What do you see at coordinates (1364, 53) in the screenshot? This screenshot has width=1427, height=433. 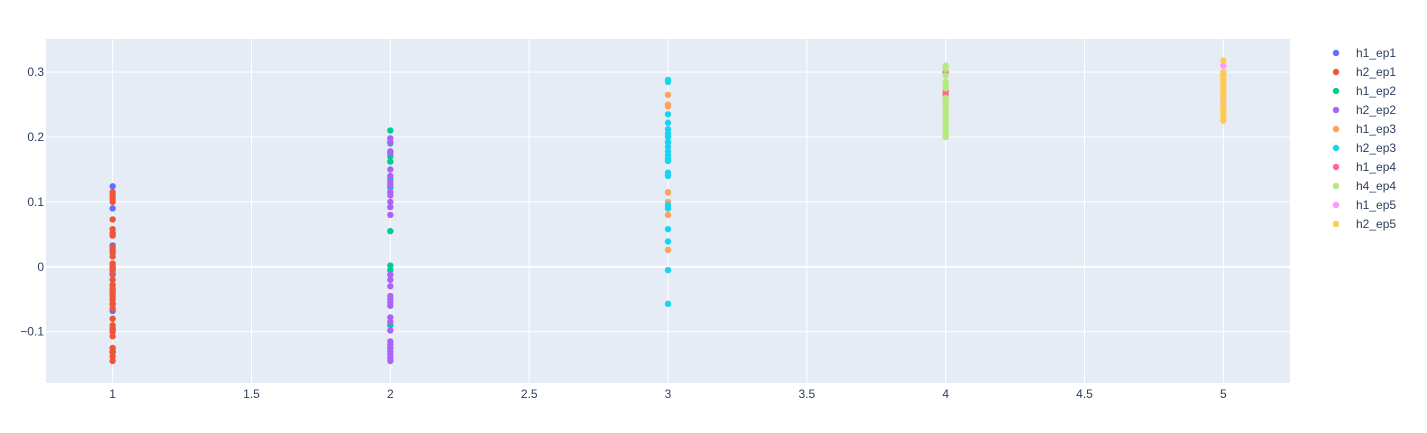 I see `legend-item-h1_ep1: h1_ep1` at bounding box center [1364, 53].